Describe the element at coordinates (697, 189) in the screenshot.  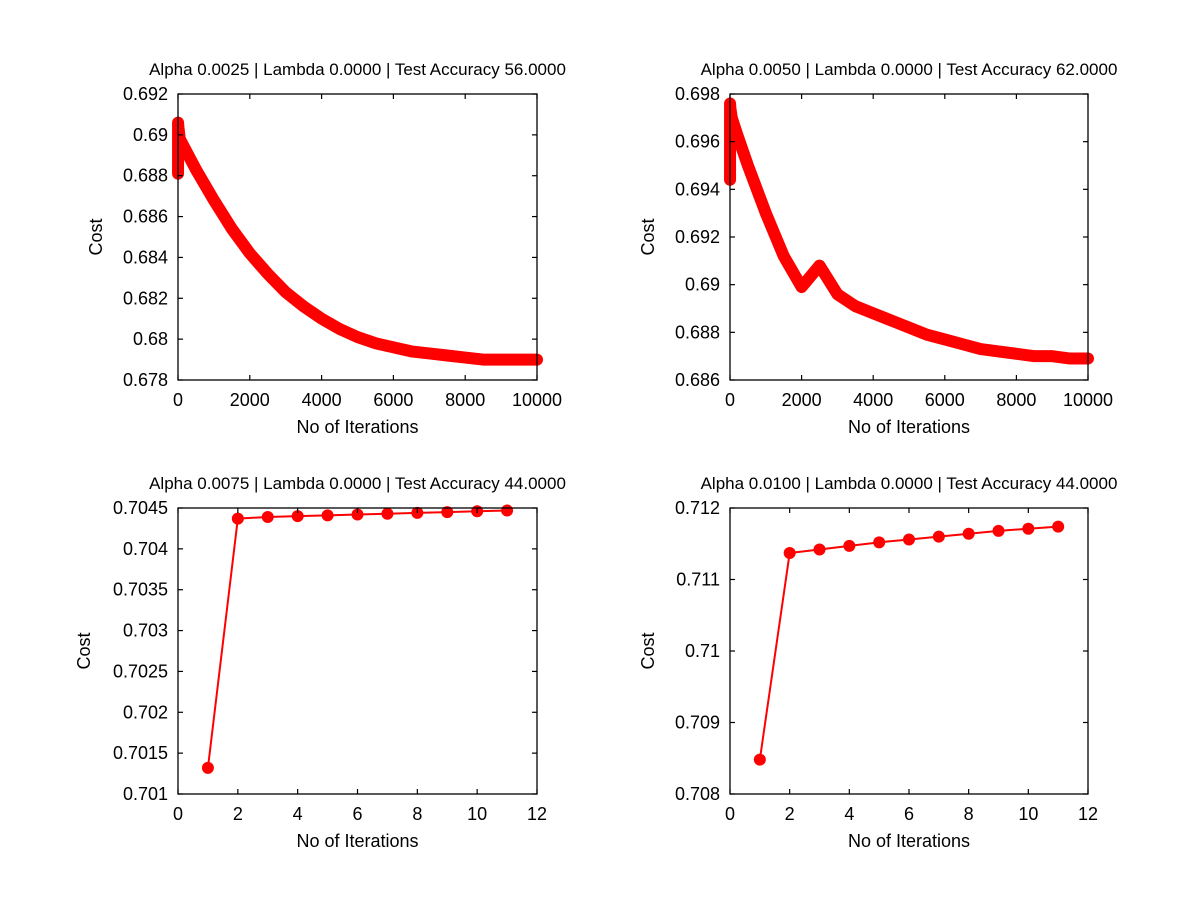
I see `y-tick-label: 0.694` at that location.